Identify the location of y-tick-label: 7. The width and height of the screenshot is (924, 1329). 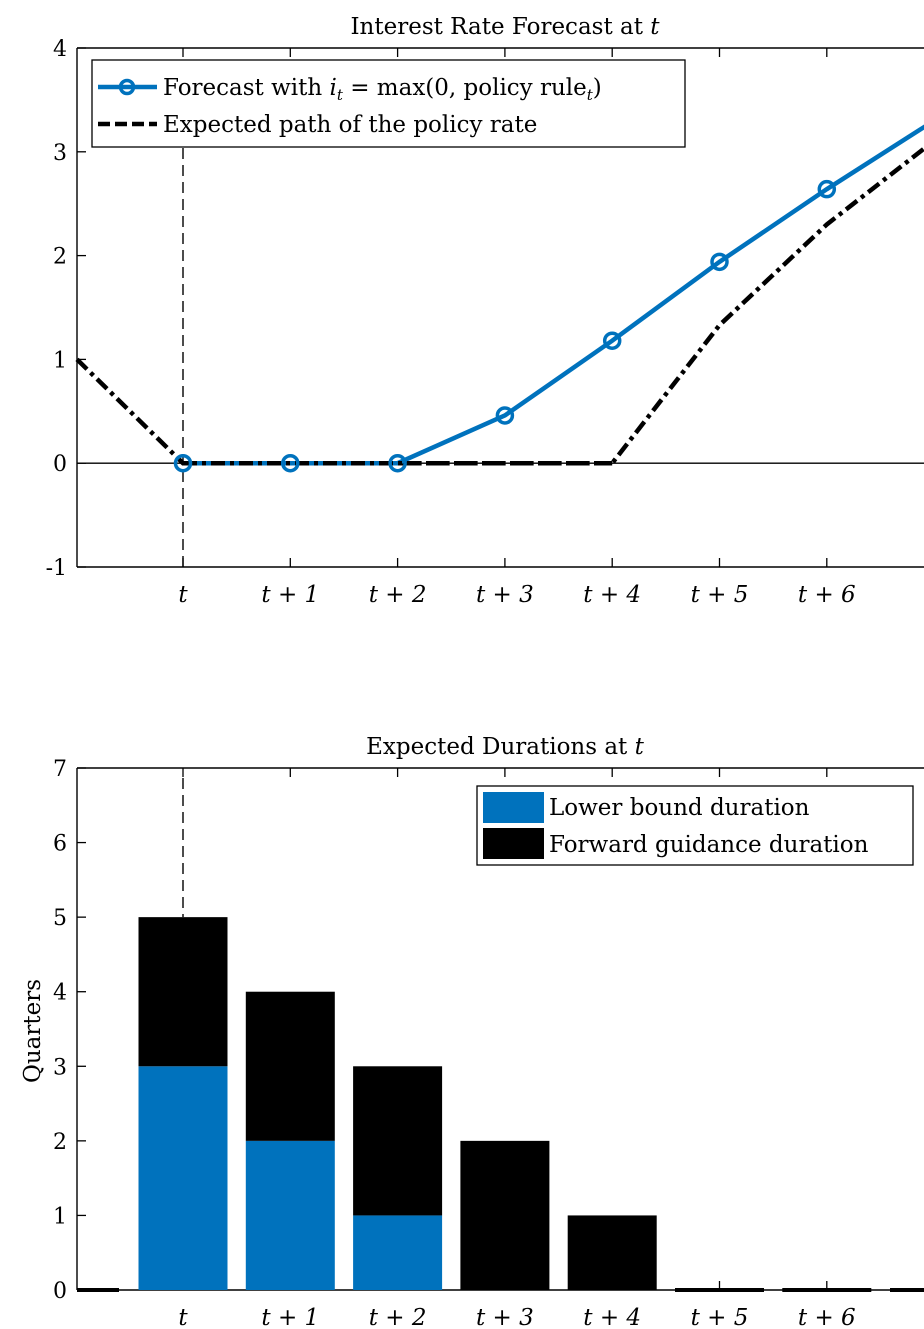
(60, 769).